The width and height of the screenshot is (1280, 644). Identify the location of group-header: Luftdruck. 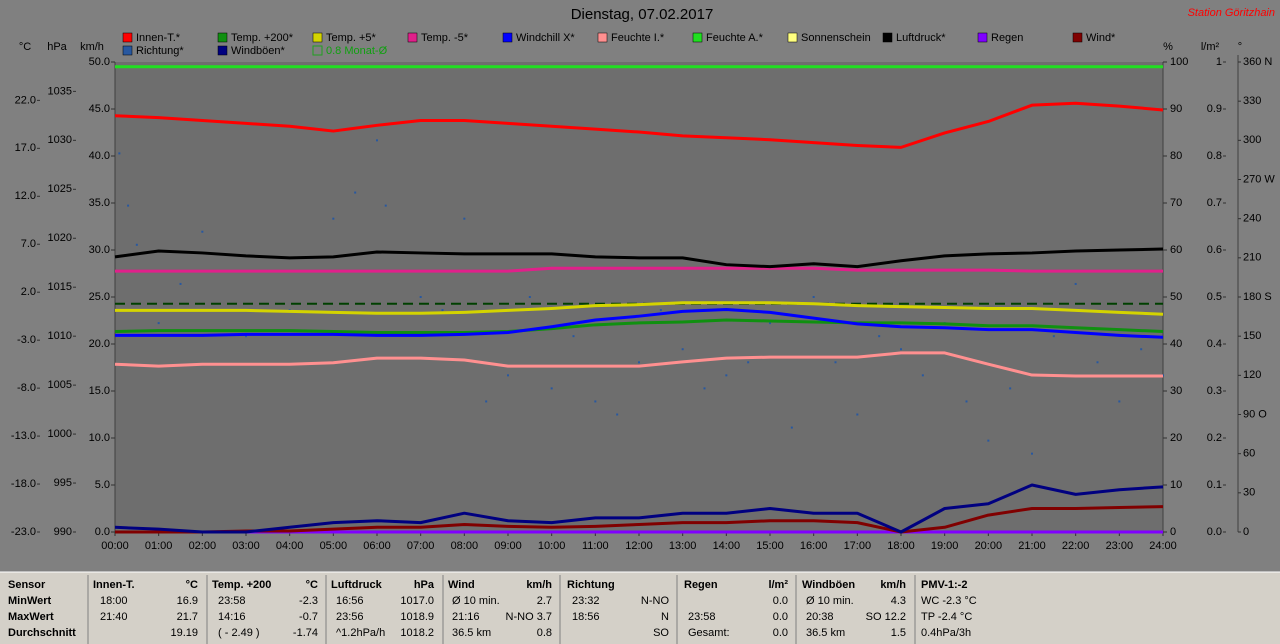
(357, 585).